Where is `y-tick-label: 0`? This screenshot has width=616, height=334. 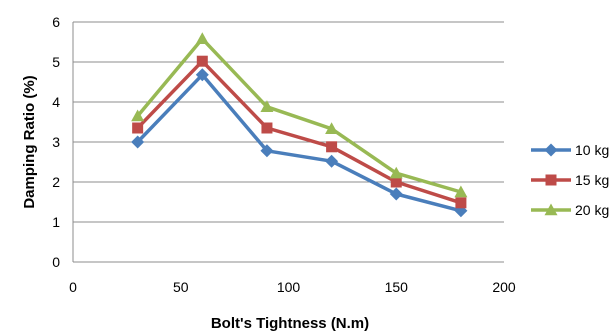
y-tick-label: 0 is located at coordinates (56, 262).